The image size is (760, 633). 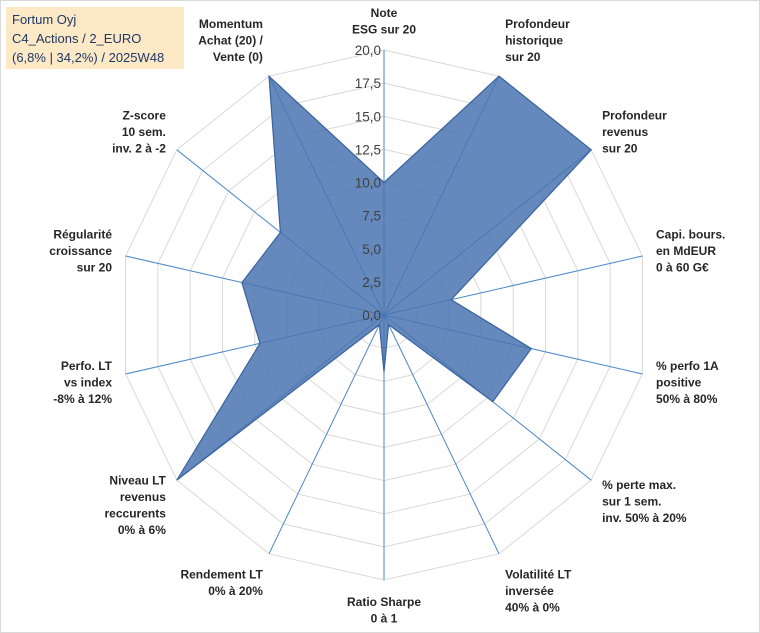 I want to click on axis-label-line: Niveau LT, so click(x=137, y=480).